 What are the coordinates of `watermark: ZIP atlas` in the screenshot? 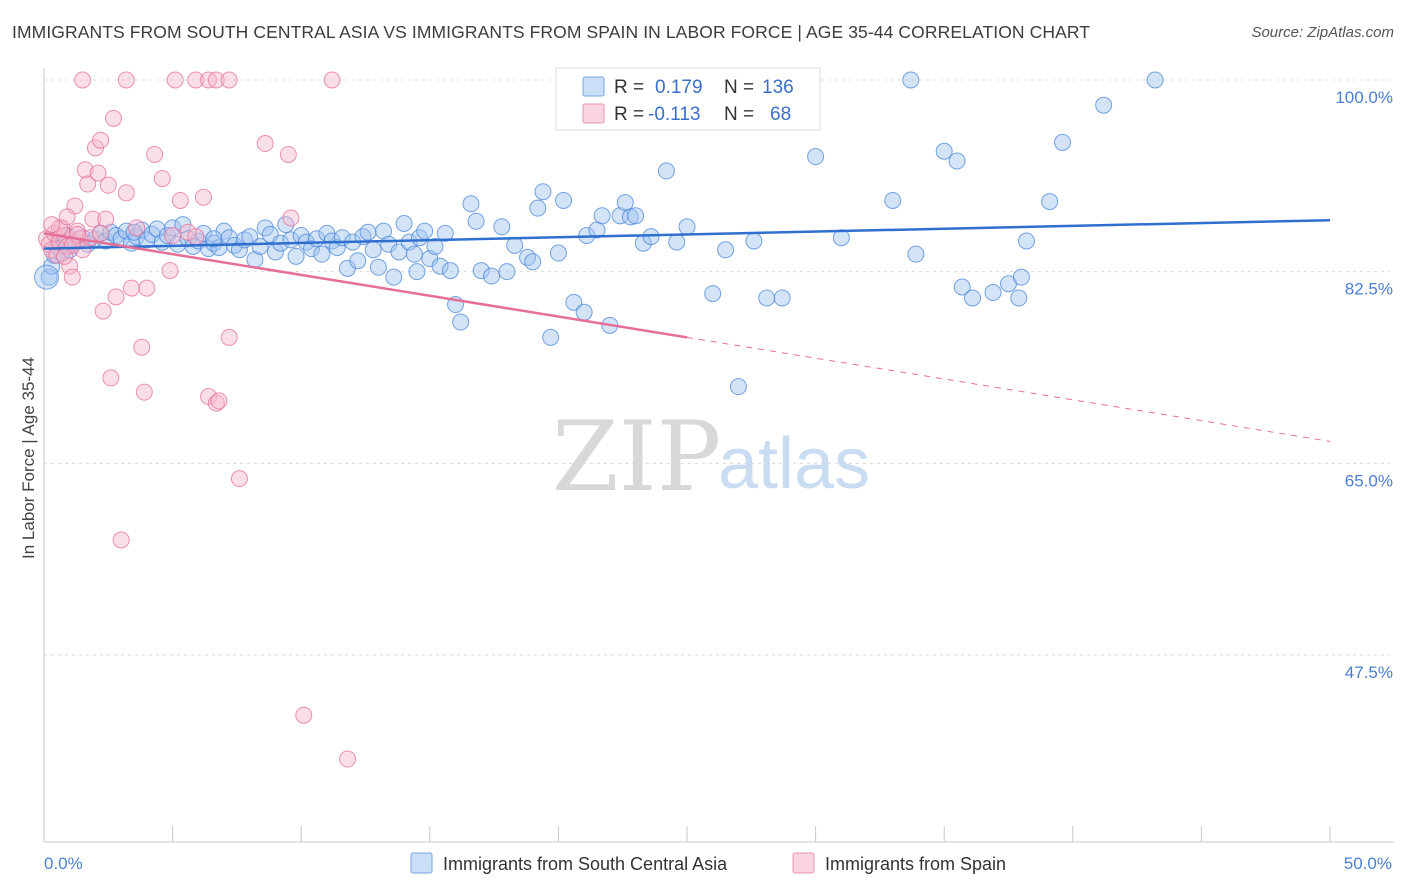 It's located at (711, 457).